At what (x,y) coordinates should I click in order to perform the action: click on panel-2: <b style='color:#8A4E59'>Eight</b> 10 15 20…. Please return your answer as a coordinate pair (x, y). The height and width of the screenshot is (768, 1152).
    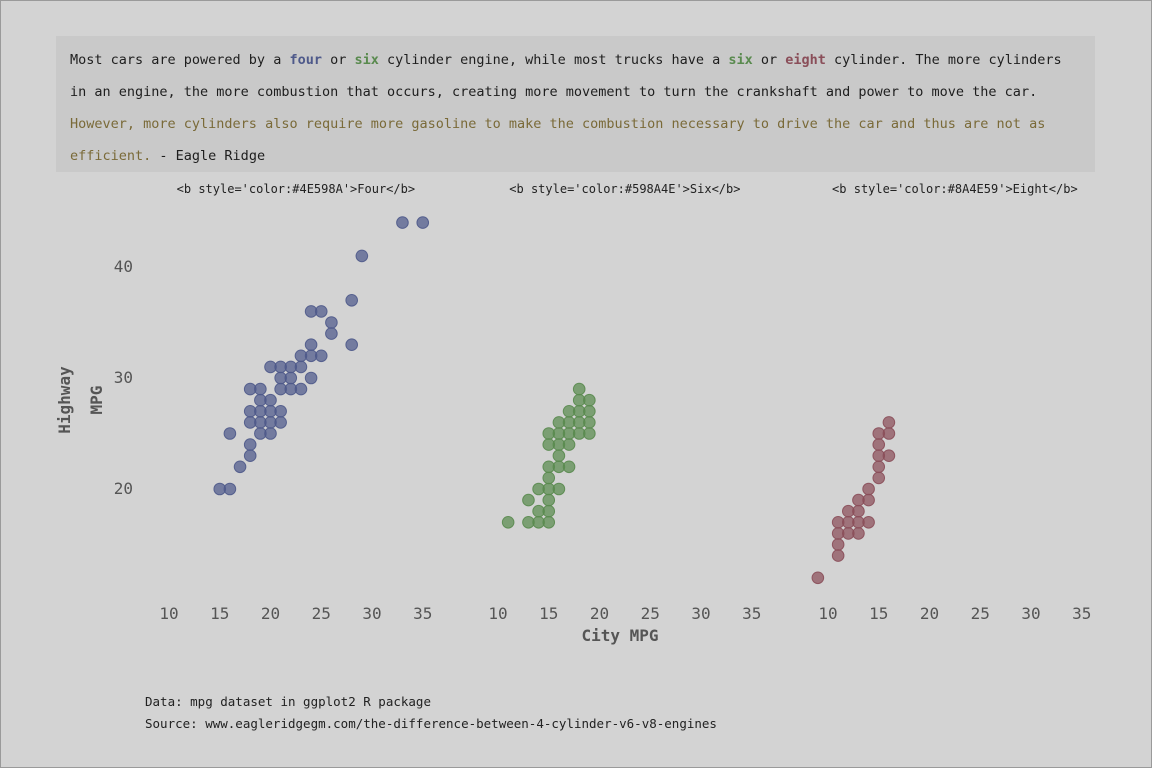
    Looking at the image, I should click on (951, 402).